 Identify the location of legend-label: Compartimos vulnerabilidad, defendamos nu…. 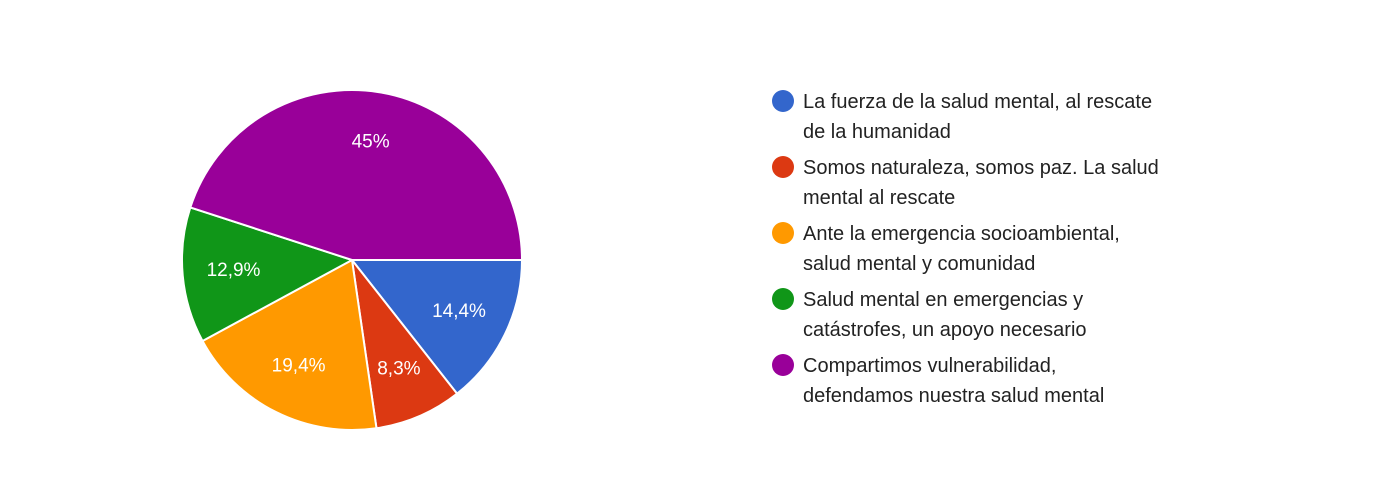
(953, 381).